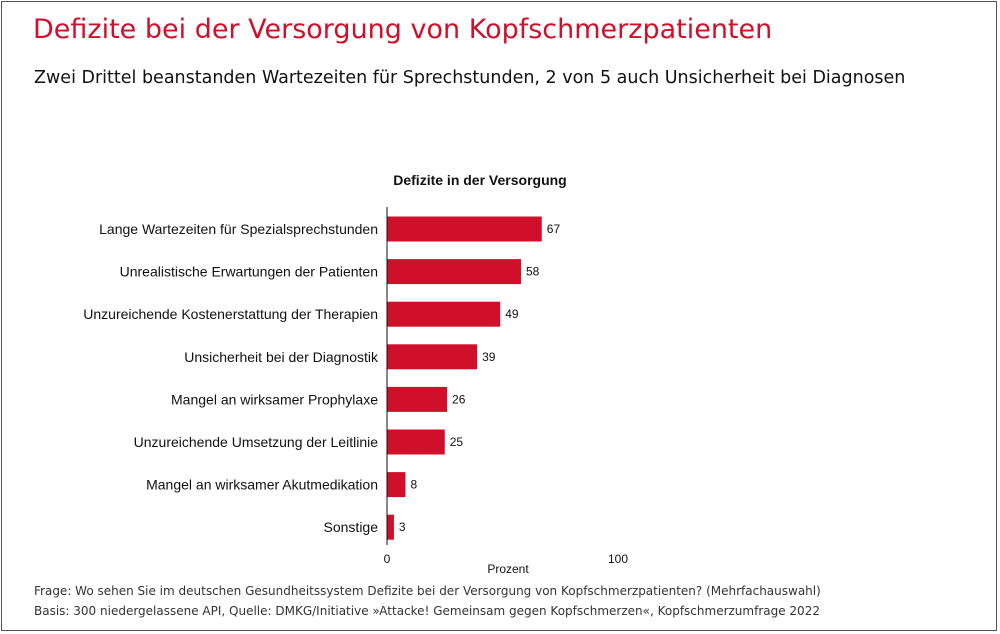 Image resolution: width=1000 pixels, height=634 pixels. Describe the element at coordinates (249, 272) in the screenshot. I see `category-label: Unrealistische Erwartungen der Patienten` at that location.